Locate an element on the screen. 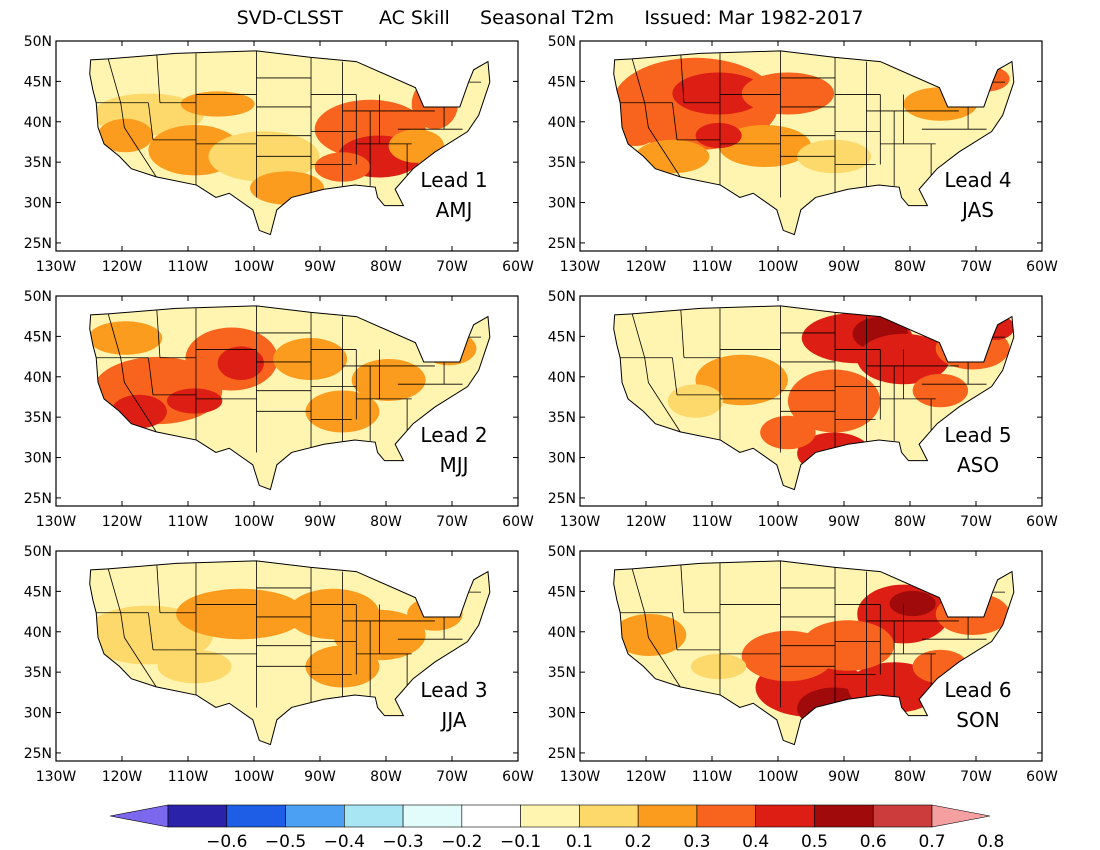 The image size is (1100, 850). lead-label: Lead 2 is located at coordinates (453, 435).